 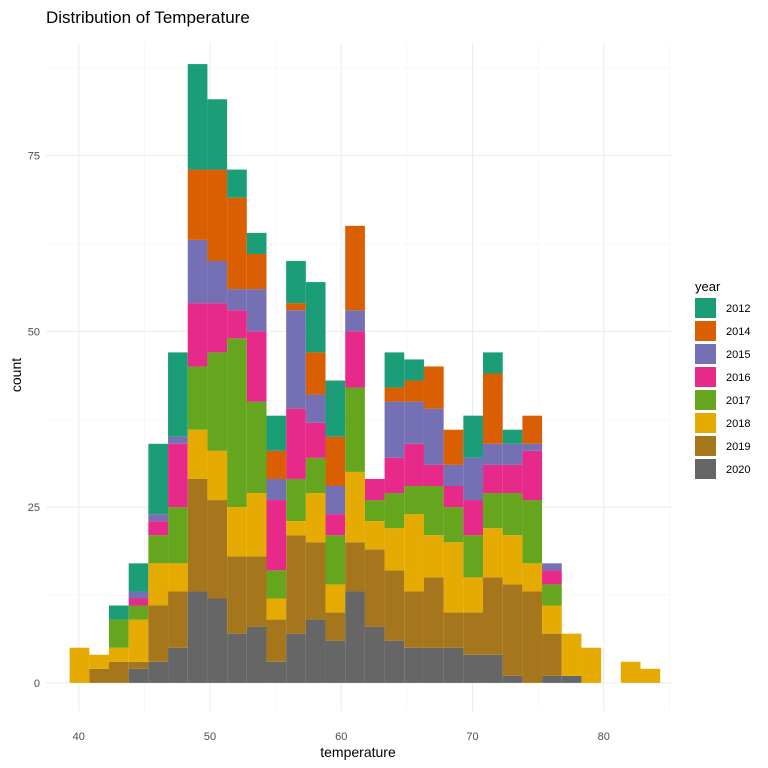 What do you see at coordinates (705, 354) in the screenshot?
I see `legend-swatch-2015` at bounding box center [705, 354].